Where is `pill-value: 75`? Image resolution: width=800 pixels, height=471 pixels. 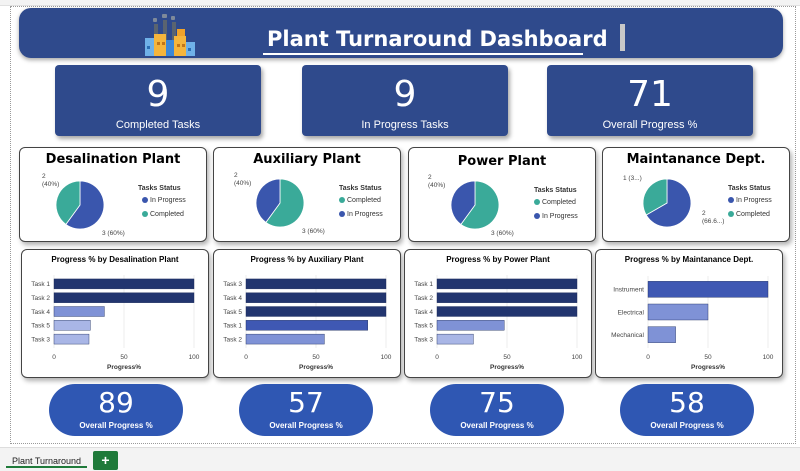 pill-value: 75 is located at coordinates (497, 402).